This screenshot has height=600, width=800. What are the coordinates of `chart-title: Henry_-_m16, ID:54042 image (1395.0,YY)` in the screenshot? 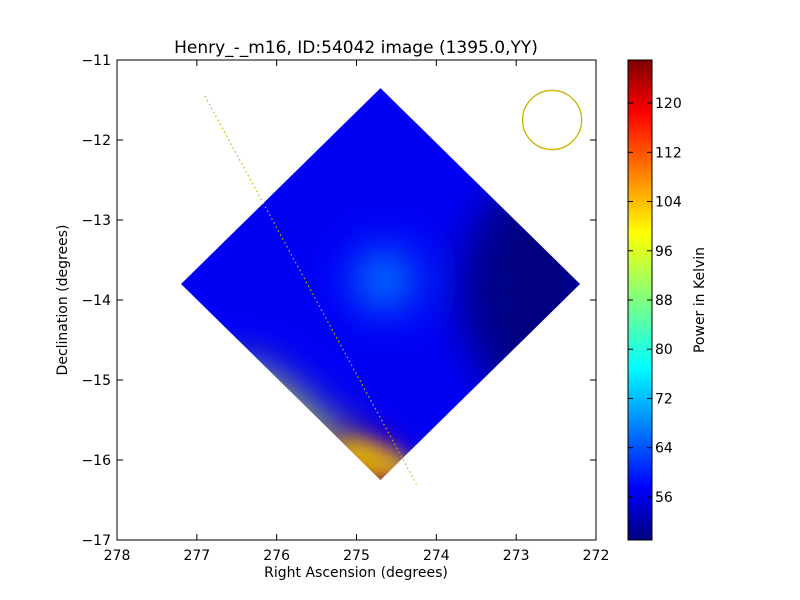 It's located at (356, 48).